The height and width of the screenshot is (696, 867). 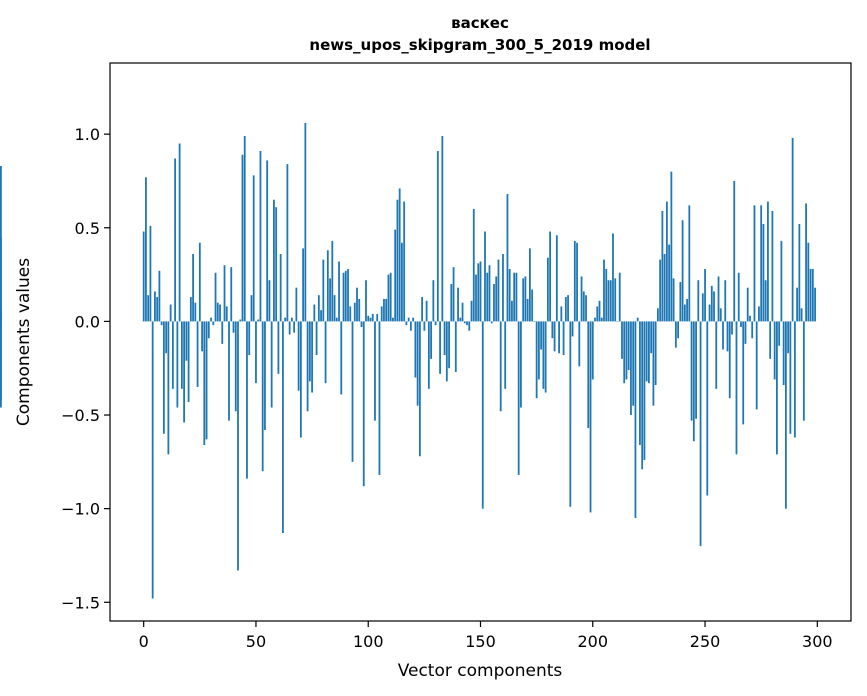 I want to click on y-axis-label: Components values, so click(x=24, y=342).